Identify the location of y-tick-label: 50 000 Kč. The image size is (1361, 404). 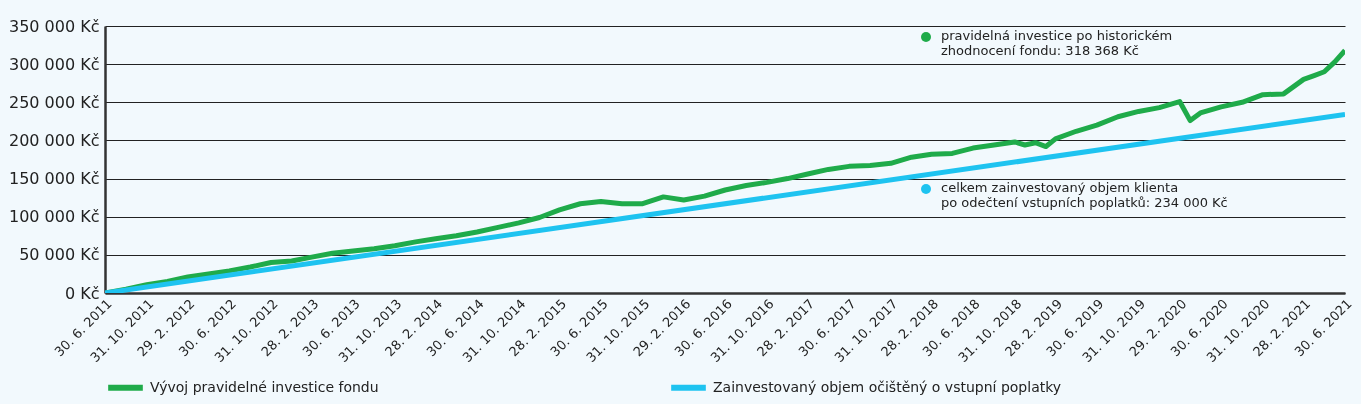
(59, 255).